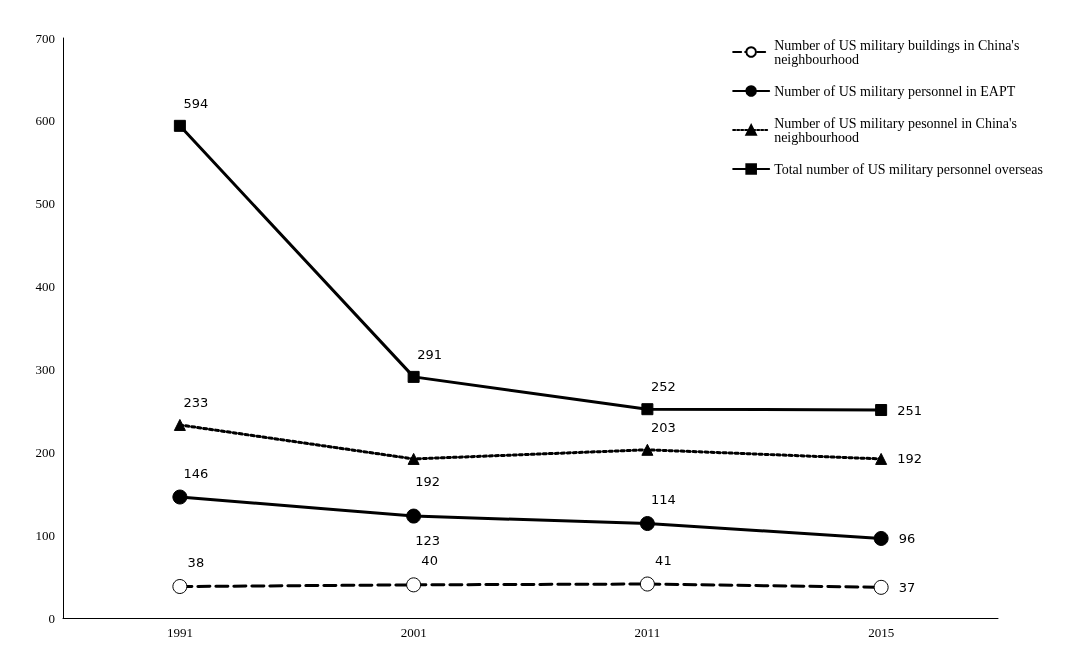 This screenshot has width=1078, height=659. I want to click on y-tick-label: 300, so click(45, 369).